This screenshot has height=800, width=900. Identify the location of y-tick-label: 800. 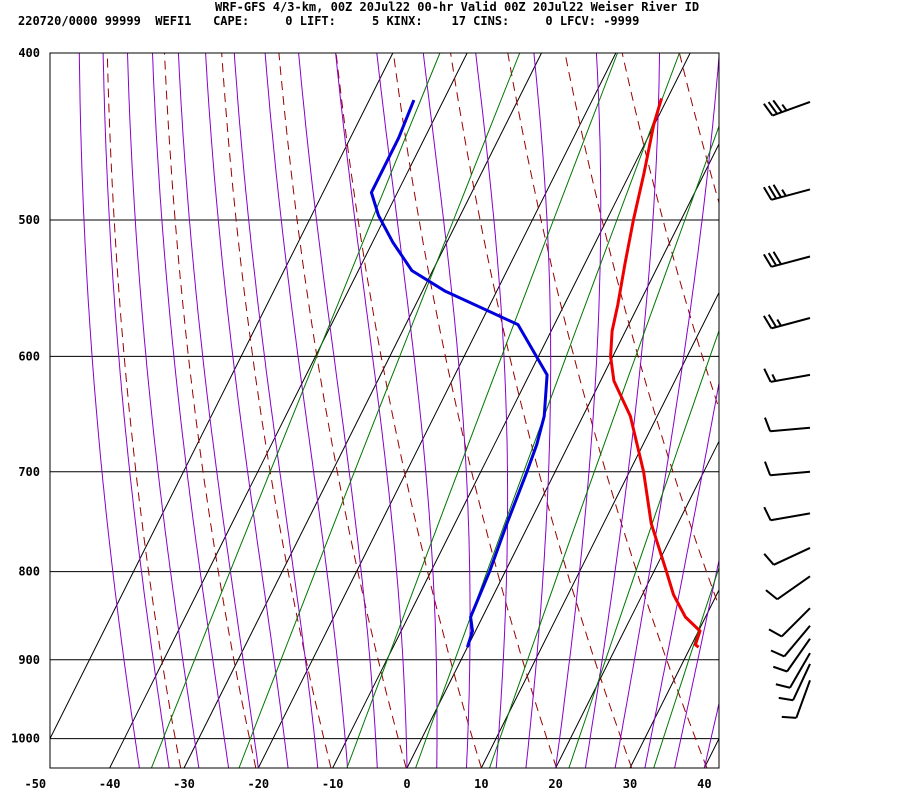
(29, 572).